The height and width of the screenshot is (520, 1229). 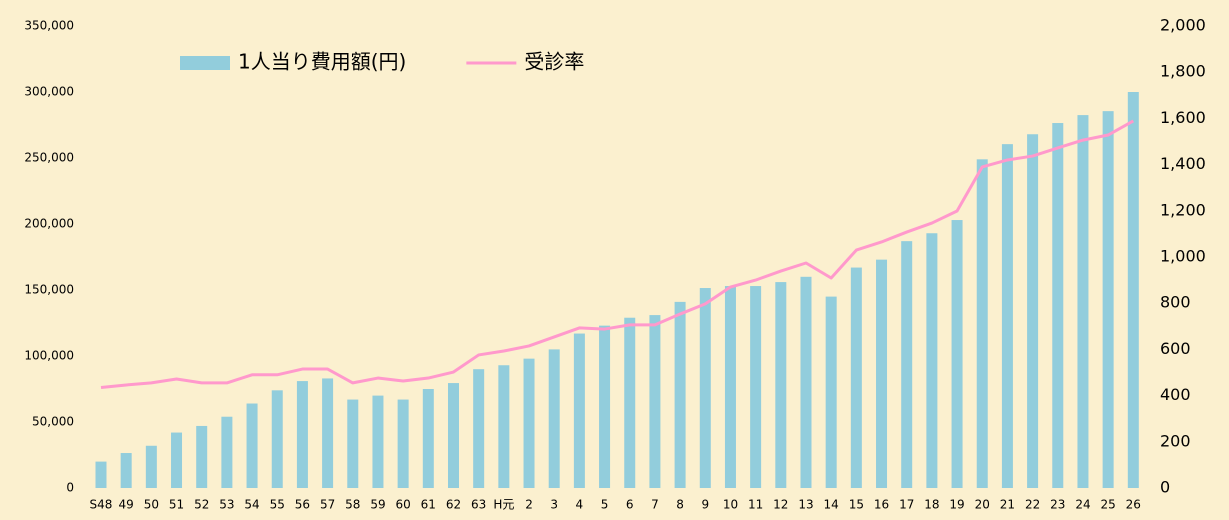 I want to click on x-tick-label: 16, so click(x=881, y=505).